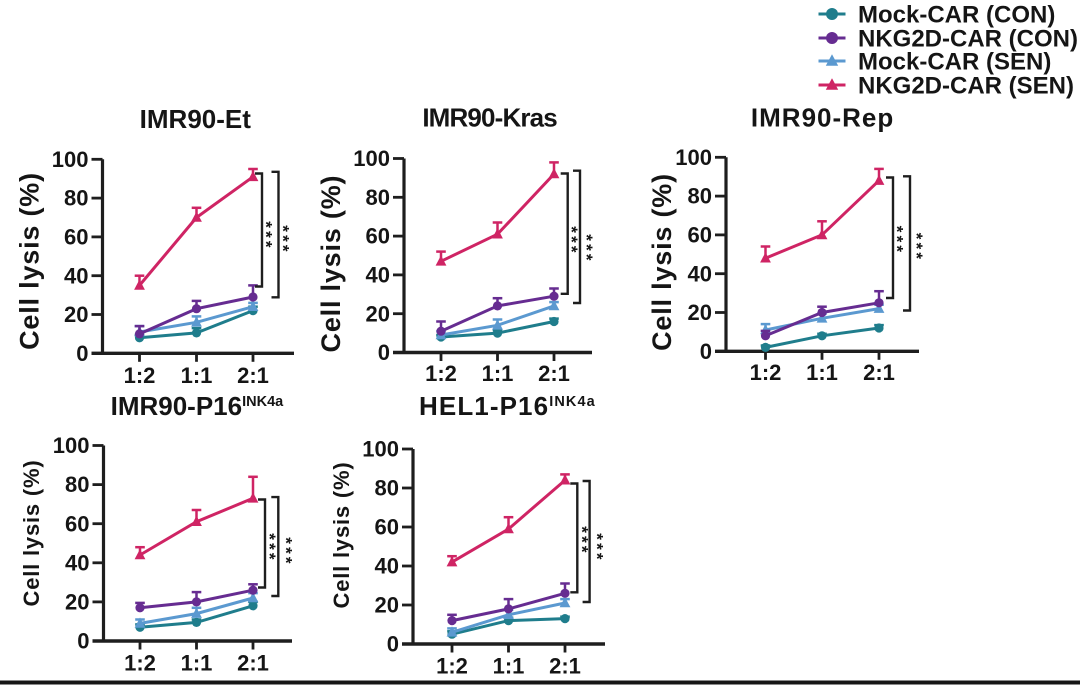 The height and width of the screenshot is (687, 1080). What do you see at coordinates (954, 61) in the screenshot?
I see `svg-text: Mock-CAR (SEN)` at bounding box center [954, 61].